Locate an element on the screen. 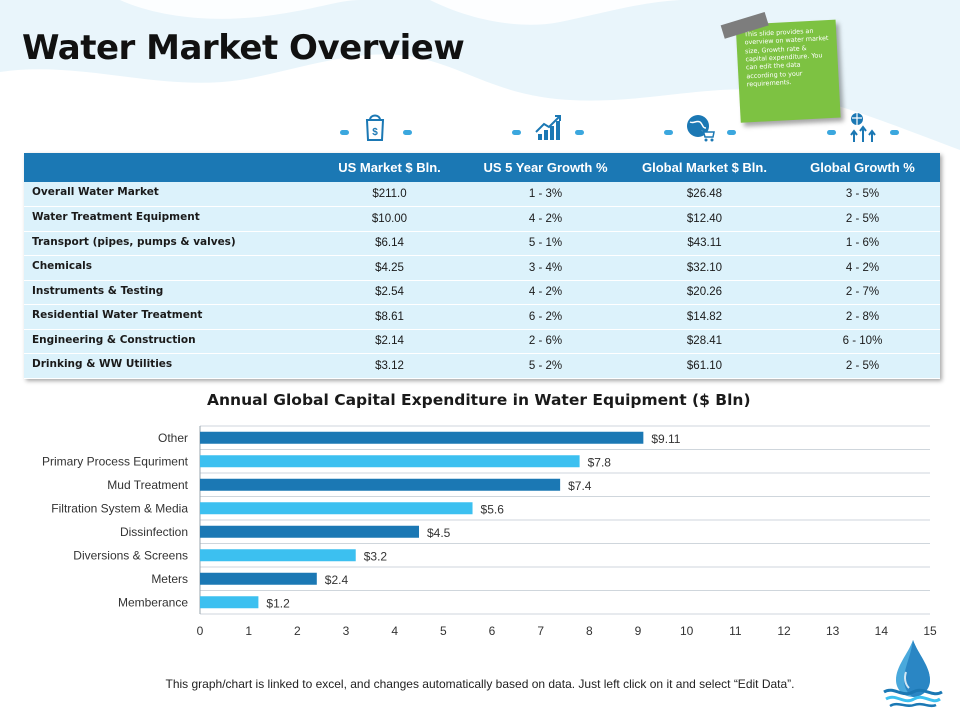 Image resolution: width=960 pixels, height=720 pixels. row-label: Overall Water Market is located at coordinates (168, 194).